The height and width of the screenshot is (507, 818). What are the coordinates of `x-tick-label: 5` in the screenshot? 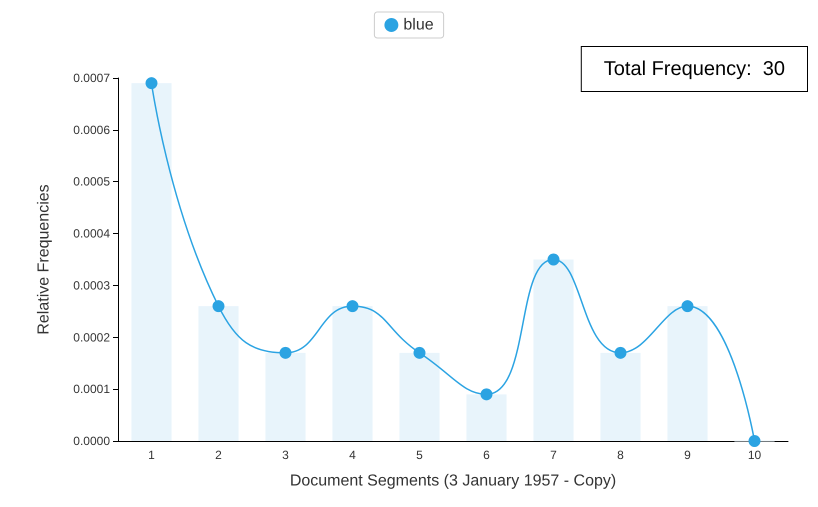 It's located at (420, 455).